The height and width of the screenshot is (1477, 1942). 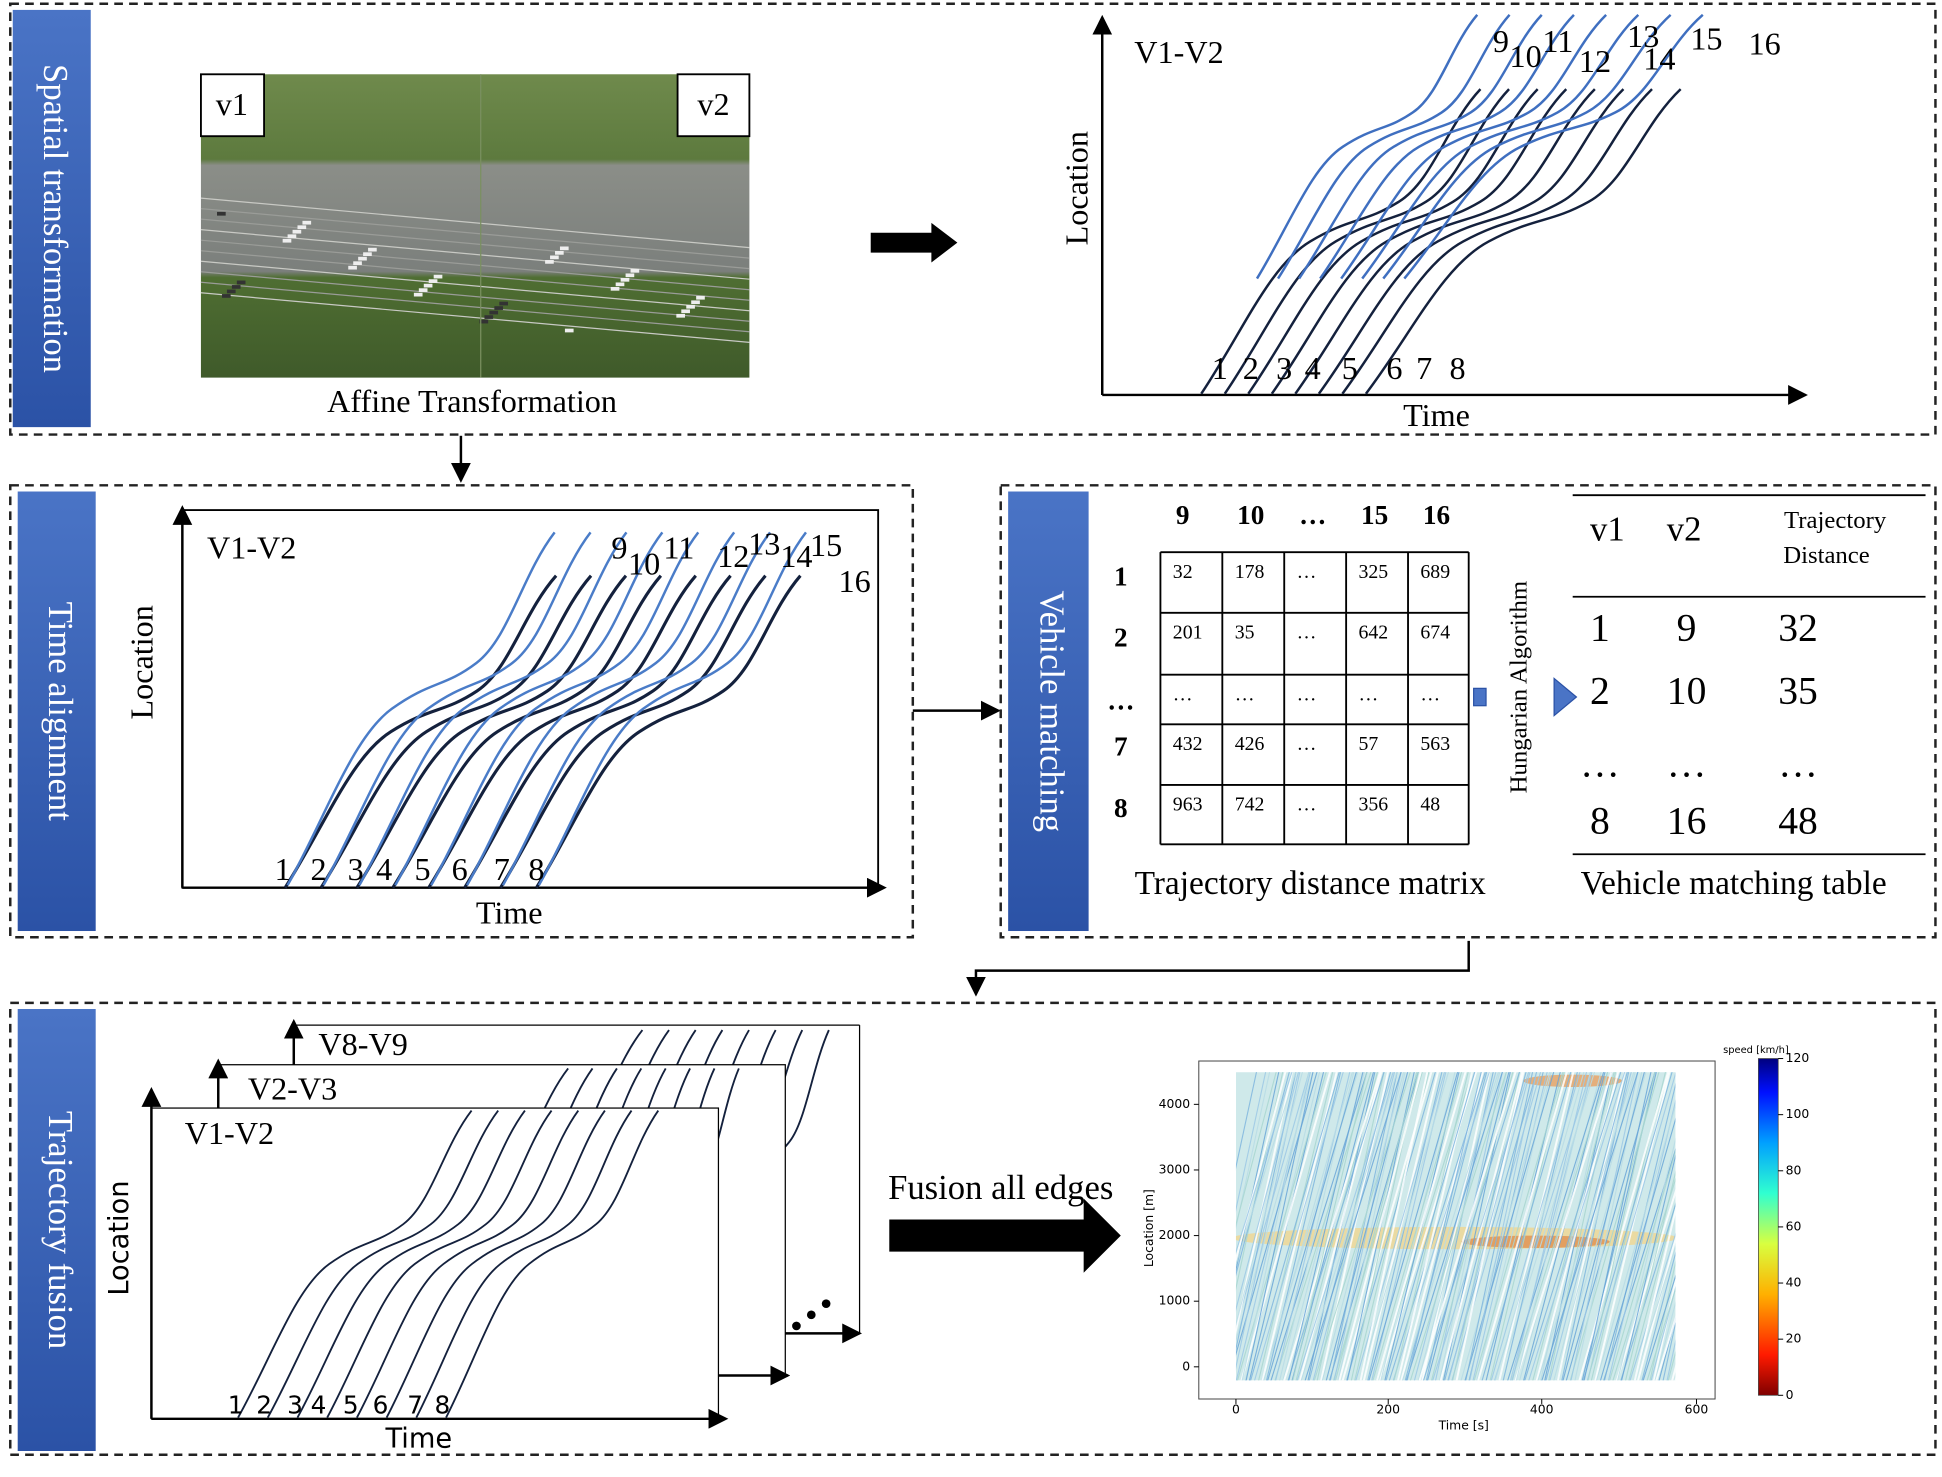 What do you see at coordinates (1183, 572) in the screenshot?
I see `matrix-cell: 32` at bounding box center [1183, 572].